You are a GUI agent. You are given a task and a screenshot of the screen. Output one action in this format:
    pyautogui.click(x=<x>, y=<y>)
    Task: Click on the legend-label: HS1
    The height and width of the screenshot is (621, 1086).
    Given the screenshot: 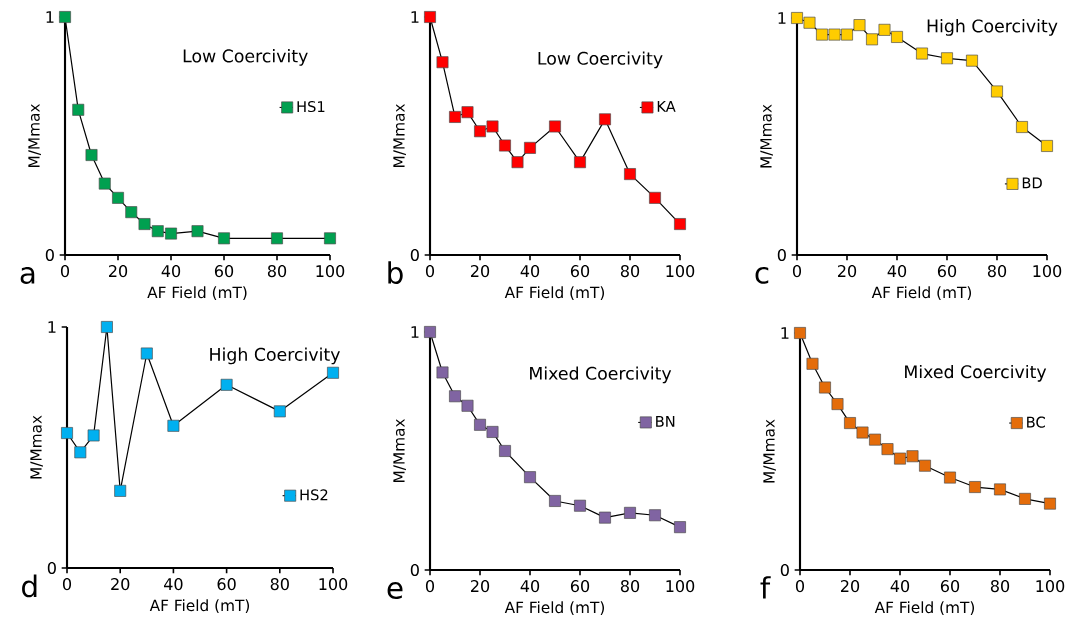 What is the action you would take?
    pyautogui.click(x=311, y=107)
    